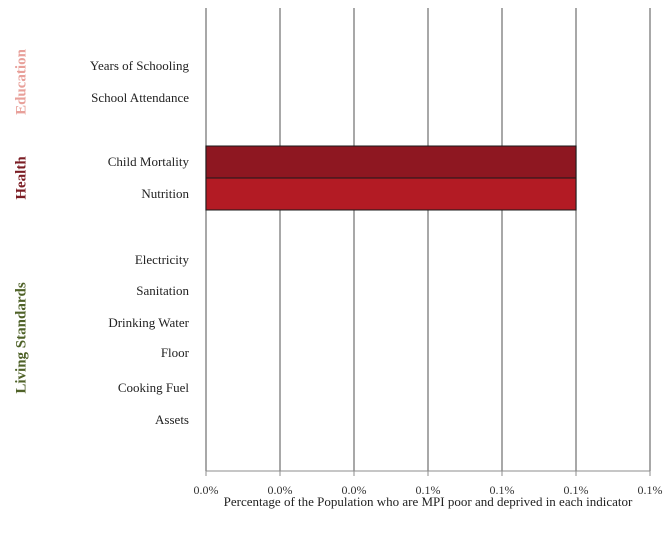 The width and height of the screenshot is (664, 540). I want to click on category-label: Child Mortality, so click(149, 161).